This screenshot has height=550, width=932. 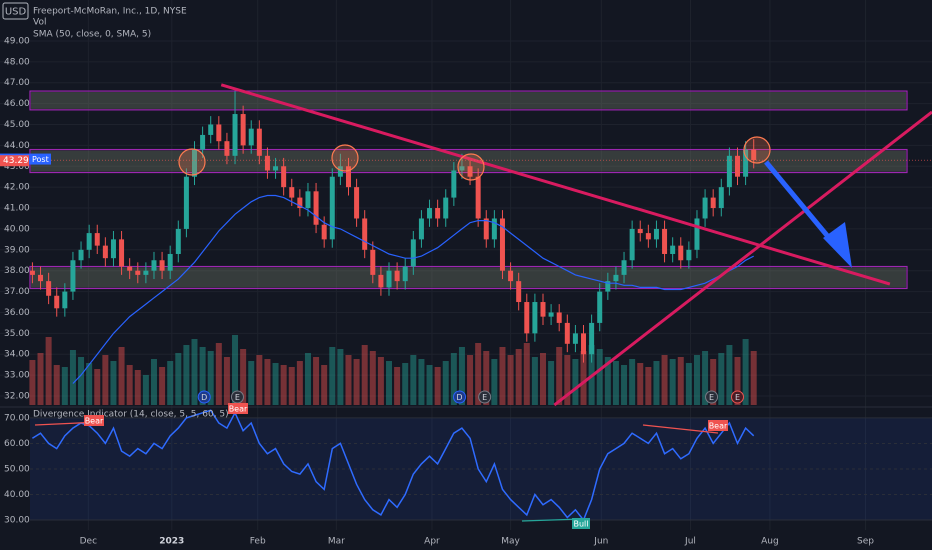 I want to click on y-tick-label: 48.00, so click(x=17, y=62).